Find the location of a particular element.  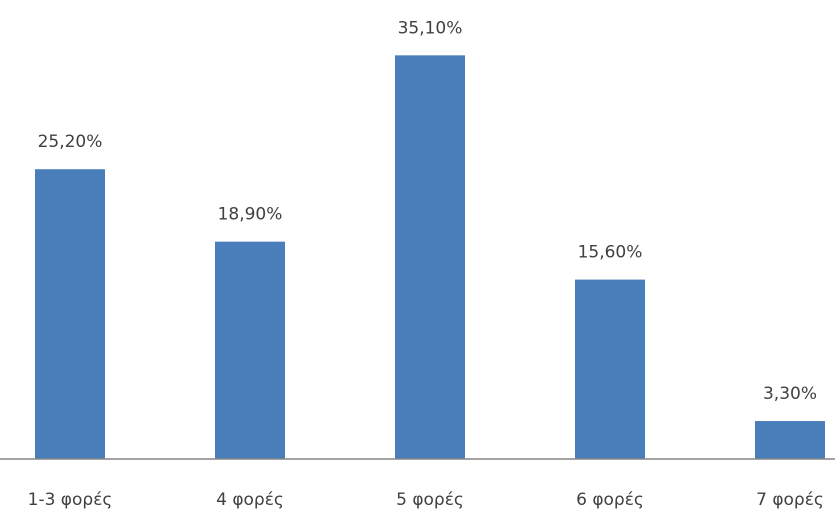

x-tick-label: 7 φορές is located at coordinates (790, 500).